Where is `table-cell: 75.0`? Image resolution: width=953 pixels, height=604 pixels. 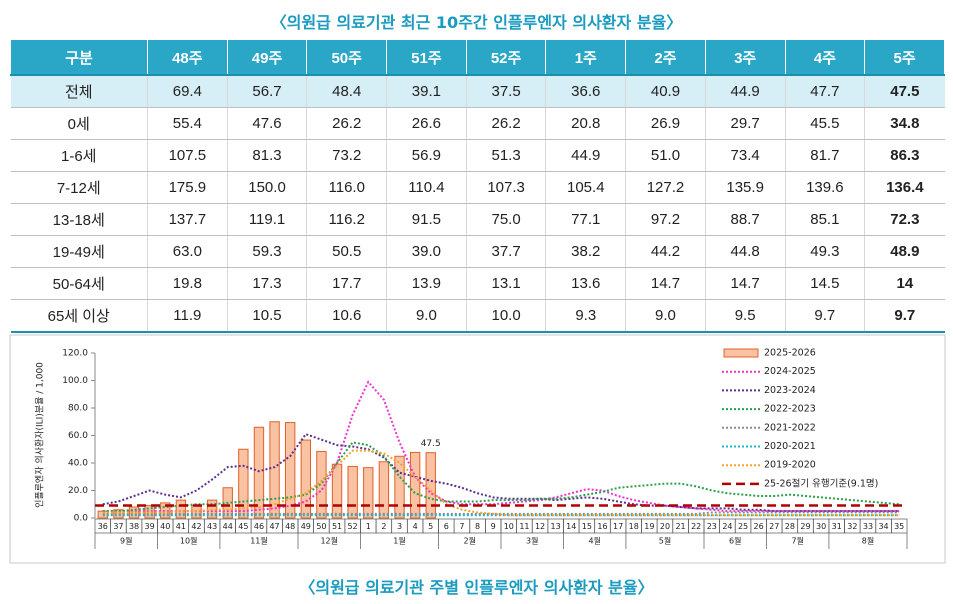 table-cell: 75.0 is located at coordinates (505, 219).